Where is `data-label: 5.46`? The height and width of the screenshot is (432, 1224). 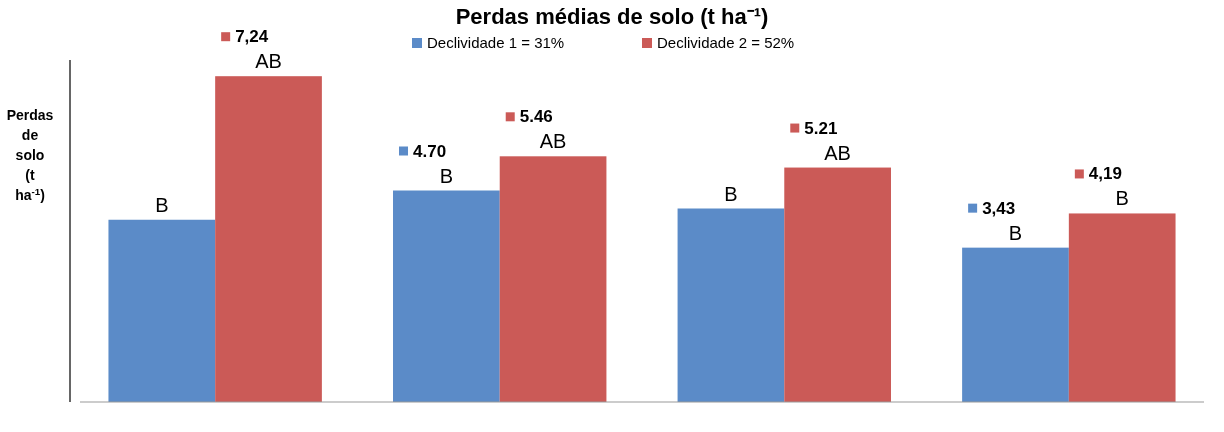 data-label: 5.46 is located at coordinates (536, 117).